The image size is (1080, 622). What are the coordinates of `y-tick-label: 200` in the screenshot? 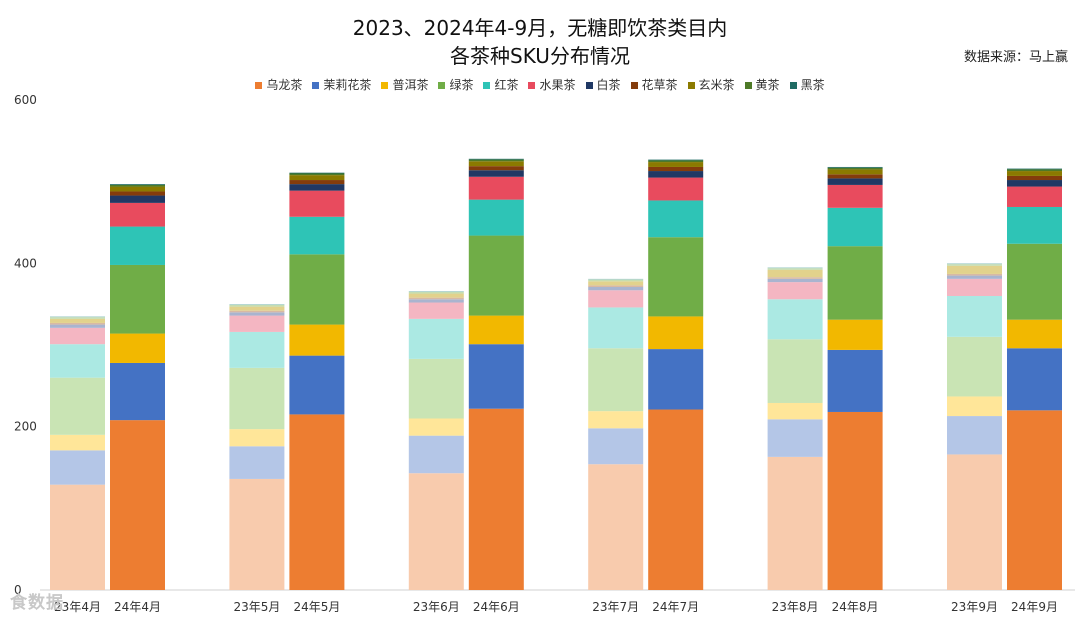 It's located at (25, 427).